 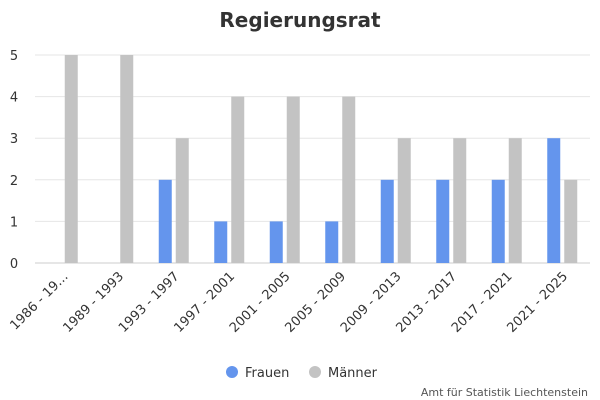 What do you see at coordinates (14, 181) in the screenshot?
I see `y-tick-label: 2` at bounding box center [14, 181].